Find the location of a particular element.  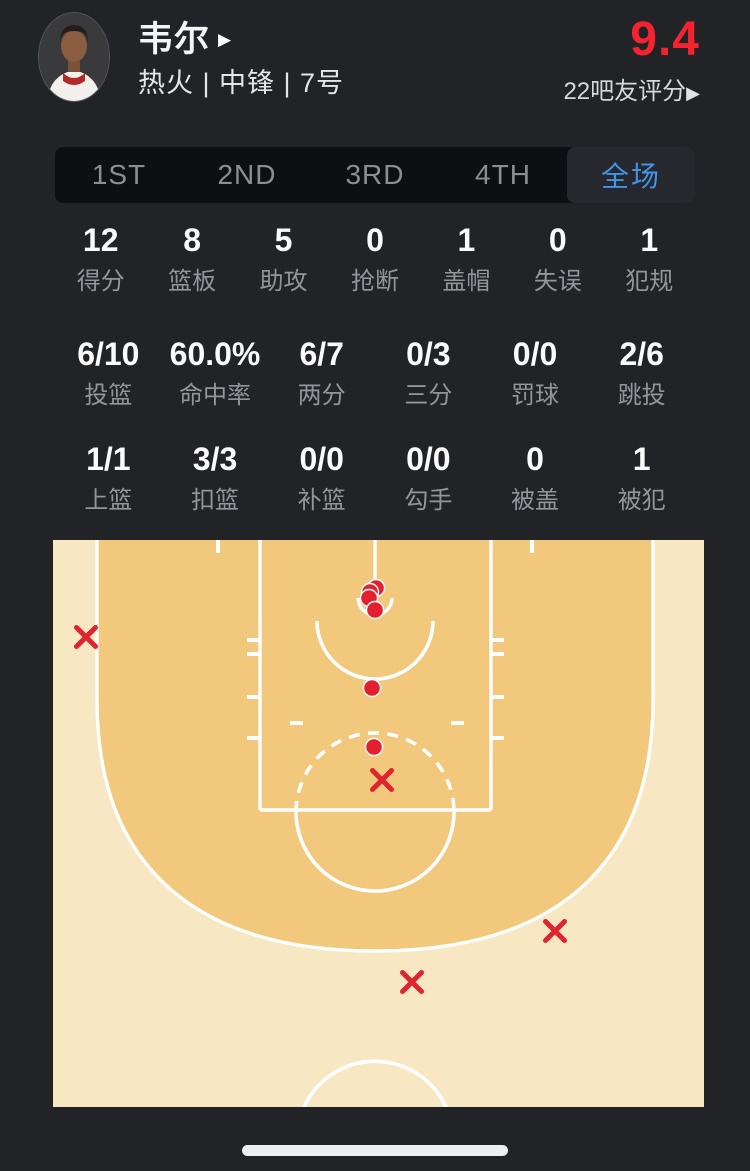

stats-row-shot-types: 1/1 上篮 3/3 扣篮 0/0 补篮 0/0 勾手 0 被盖 1 被犯 is located at coordinates (375, 478).